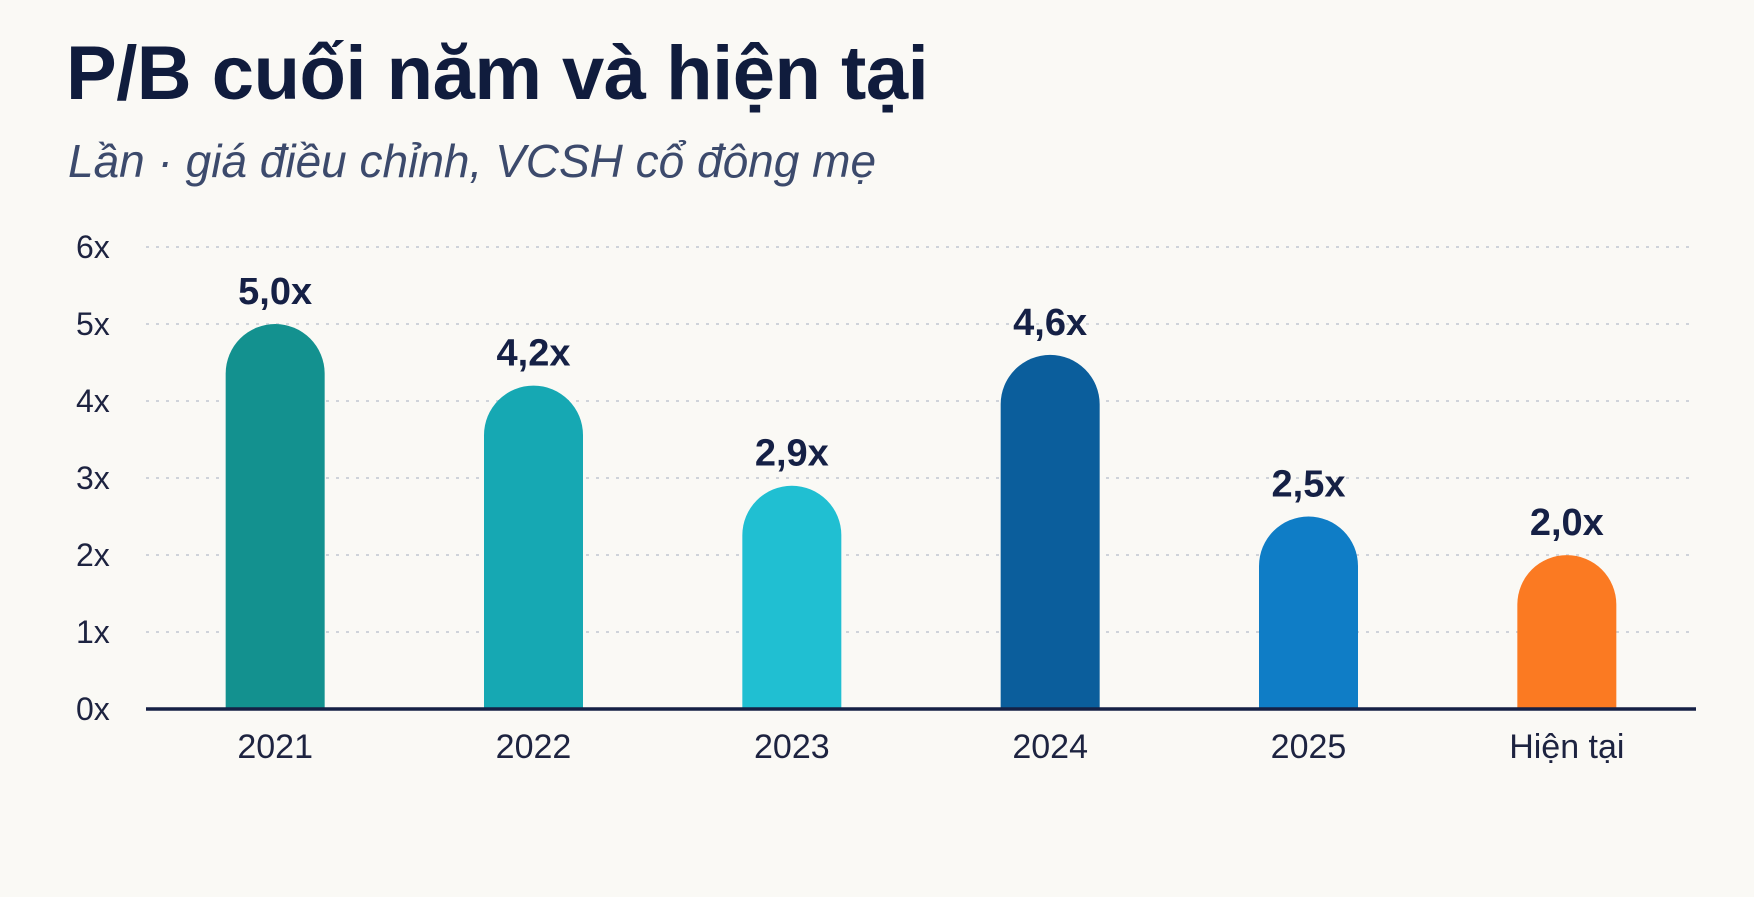  I want to click on data-label: 2,0x, so click(1567, 523).